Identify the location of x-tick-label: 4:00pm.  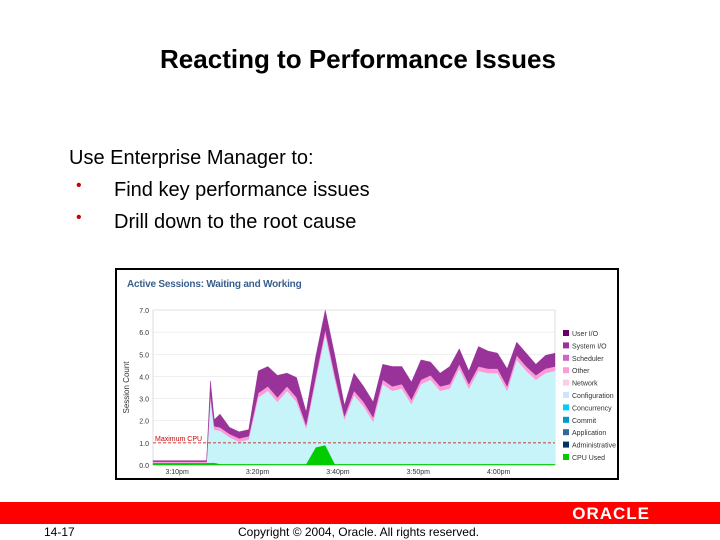
(499, 472).